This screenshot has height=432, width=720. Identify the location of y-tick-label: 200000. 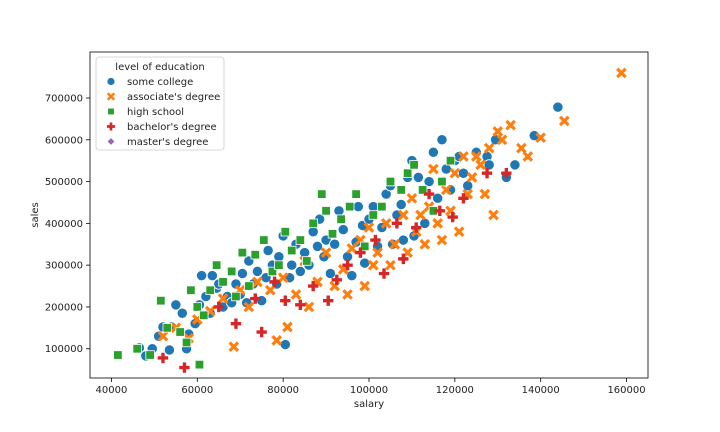
(64, 307).